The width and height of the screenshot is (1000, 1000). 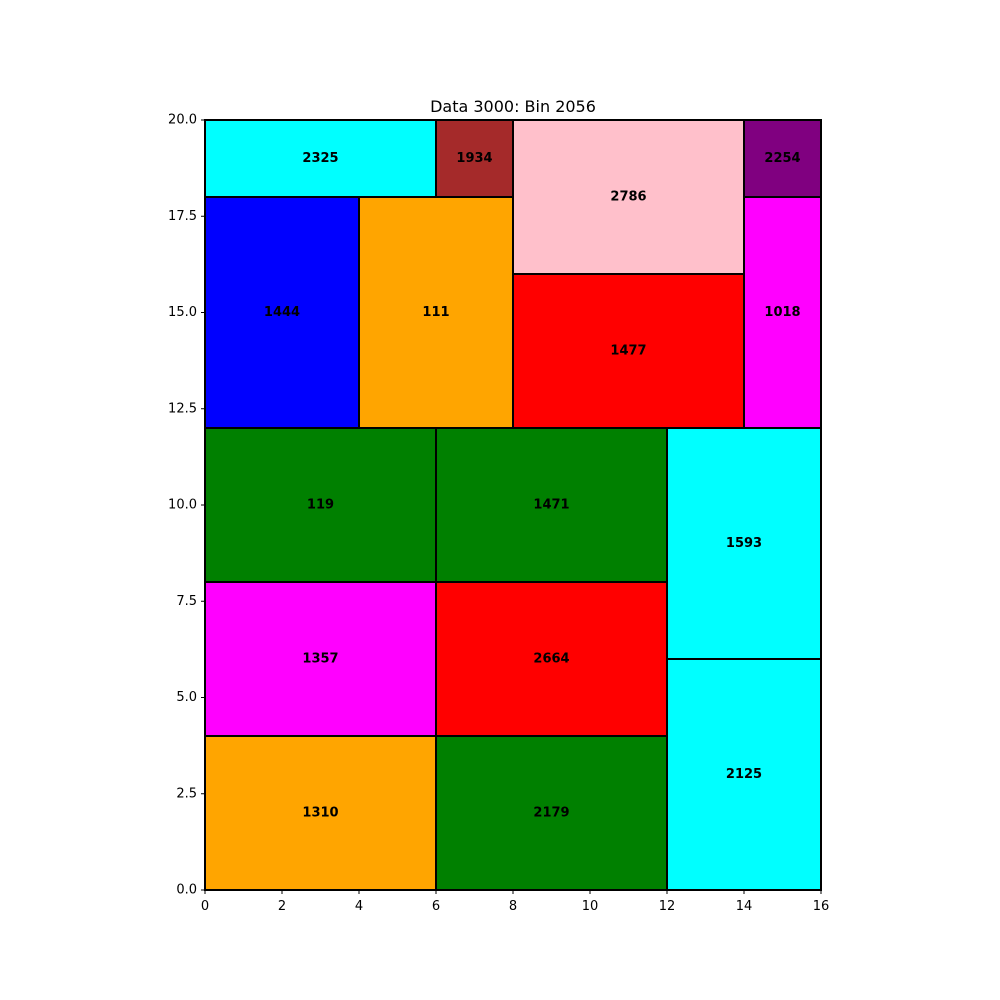 I want to click on y-tick-label: 0.0, so click(x=186, y=890).